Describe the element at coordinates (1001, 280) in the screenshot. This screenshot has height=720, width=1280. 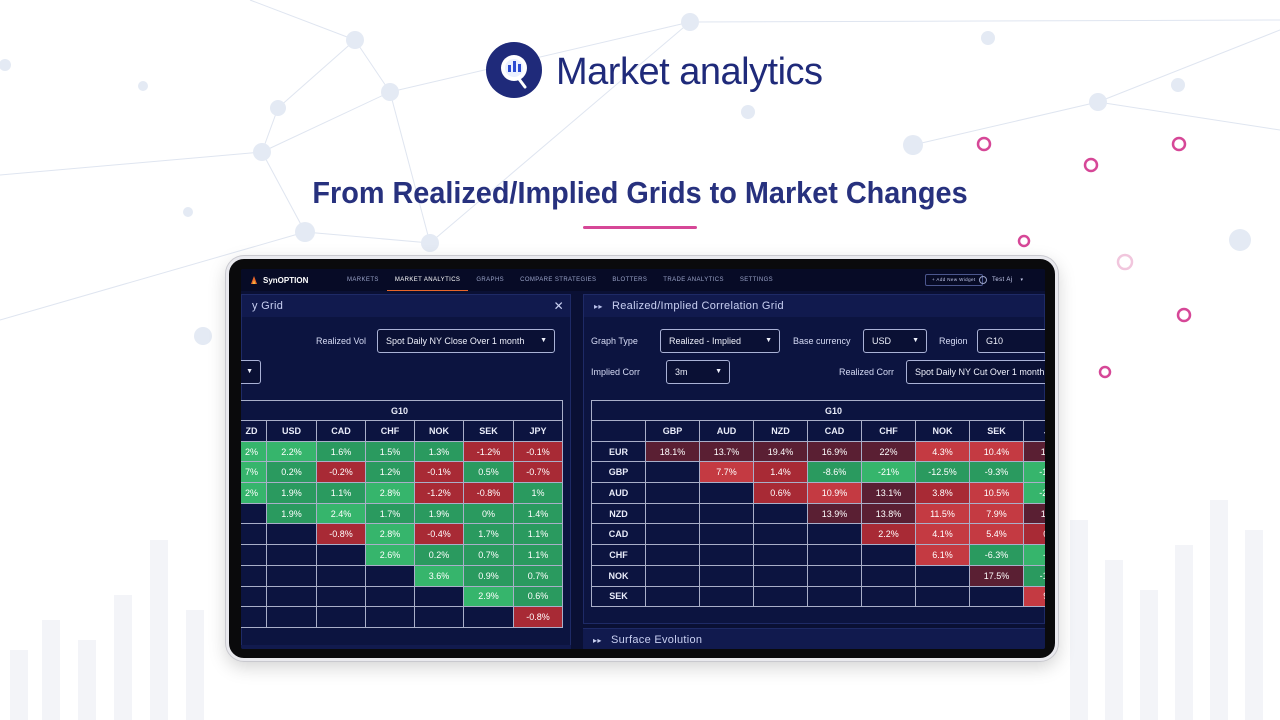
I see `user-menu: Test Aj ▾` at that location.